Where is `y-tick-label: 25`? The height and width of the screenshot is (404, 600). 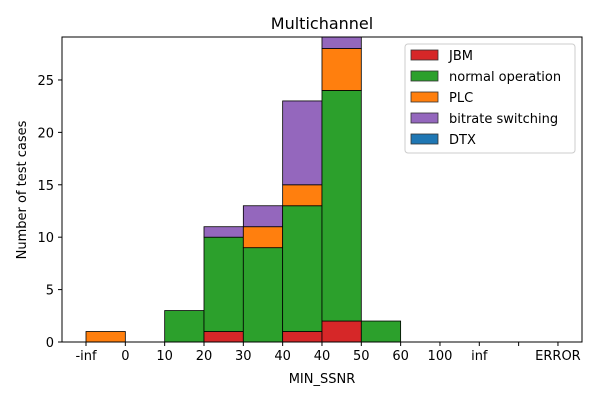 y-tick-label: 25 is located at coordinates (45, 81).